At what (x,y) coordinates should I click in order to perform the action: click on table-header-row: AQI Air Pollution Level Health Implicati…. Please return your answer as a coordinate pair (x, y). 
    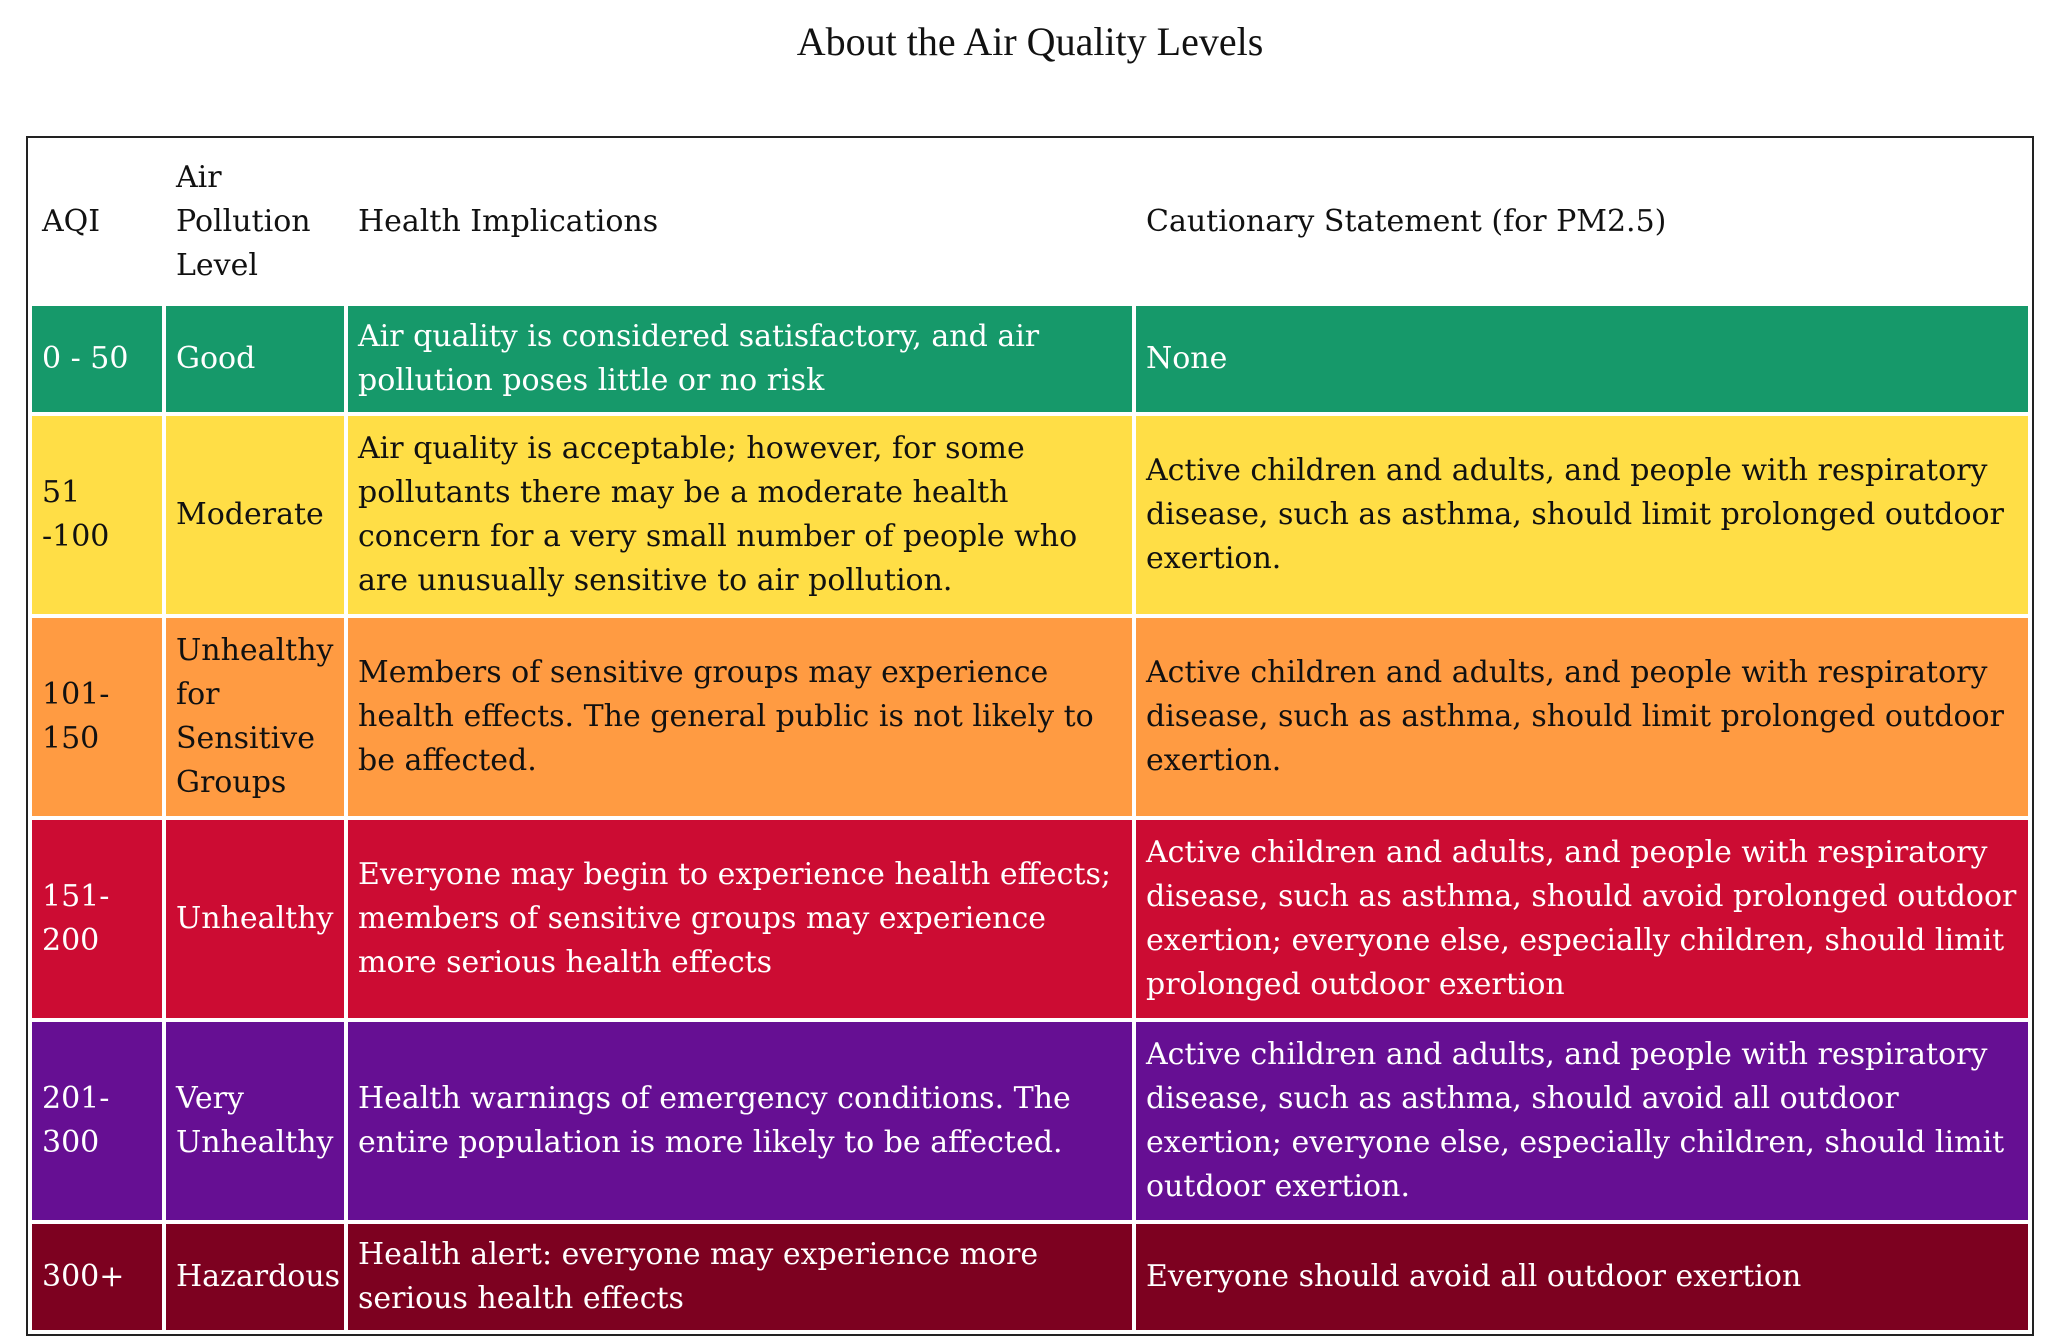
    Looking at the image, I should click on (1030, 222).